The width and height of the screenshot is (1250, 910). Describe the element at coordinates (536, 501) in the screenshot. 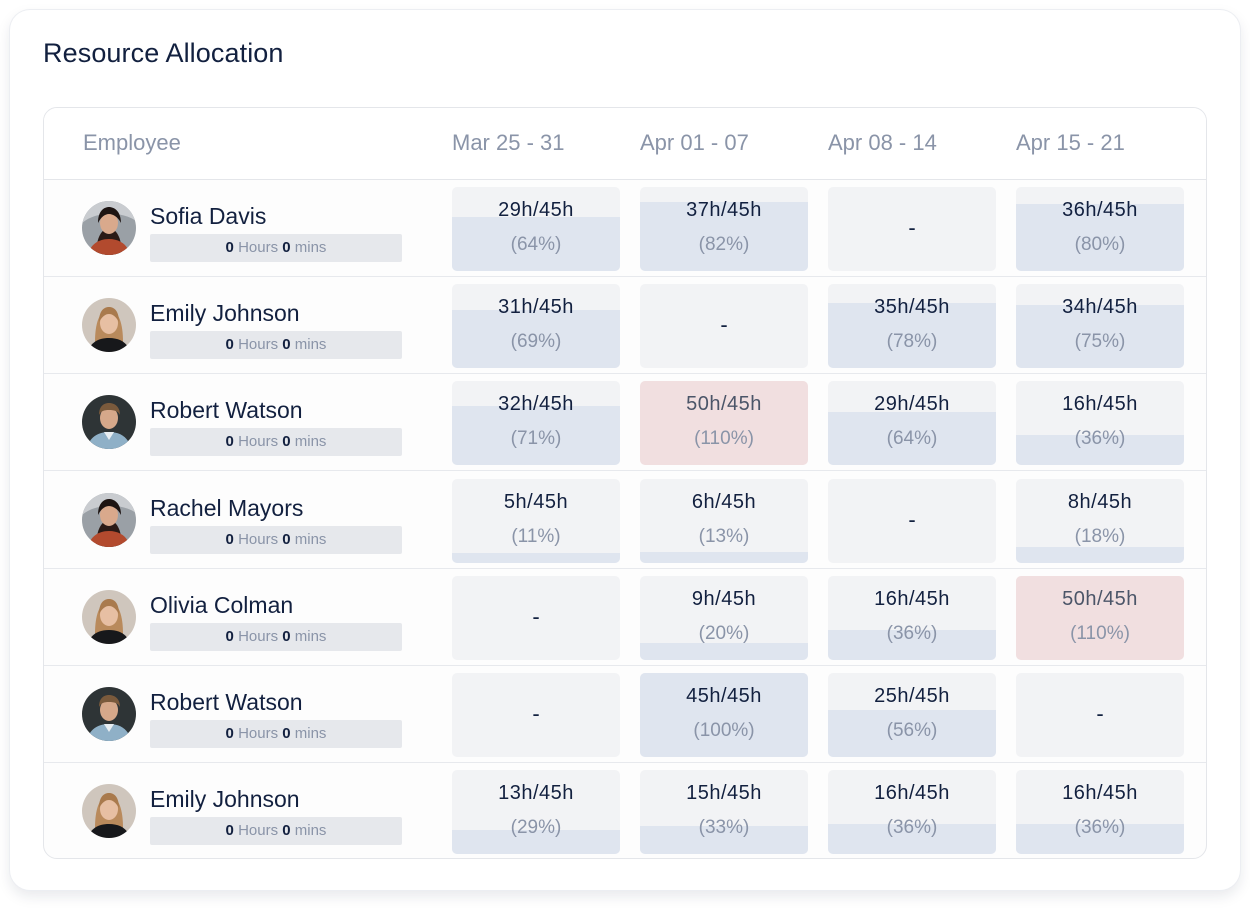

I see `allocated-hours: 5h/45h` at that location.